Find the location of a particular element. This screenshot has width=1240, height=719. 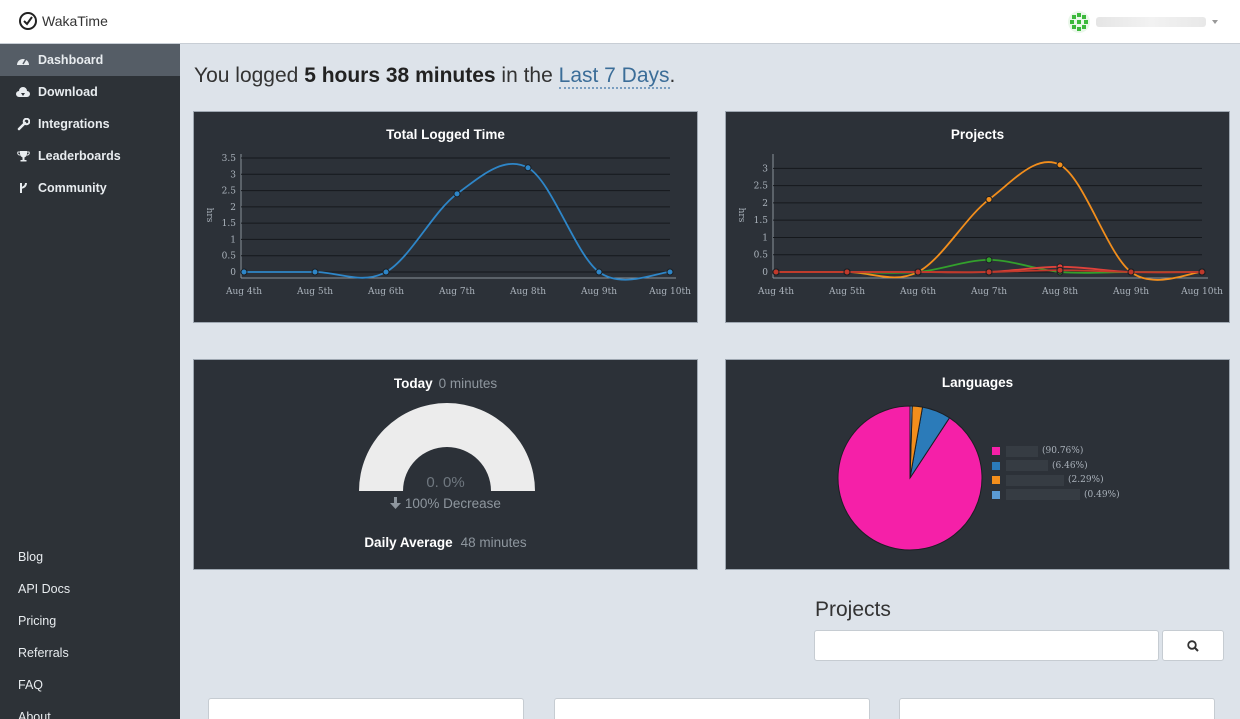

today-gauge is located at coordinates (447, 447).